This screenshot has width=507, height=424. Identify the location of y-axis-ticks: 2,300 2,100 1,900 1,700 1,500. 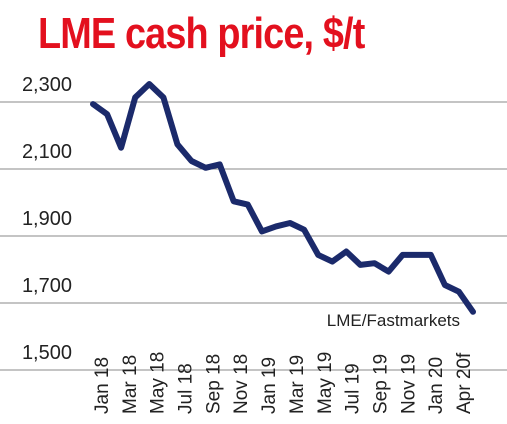
(47, 219).